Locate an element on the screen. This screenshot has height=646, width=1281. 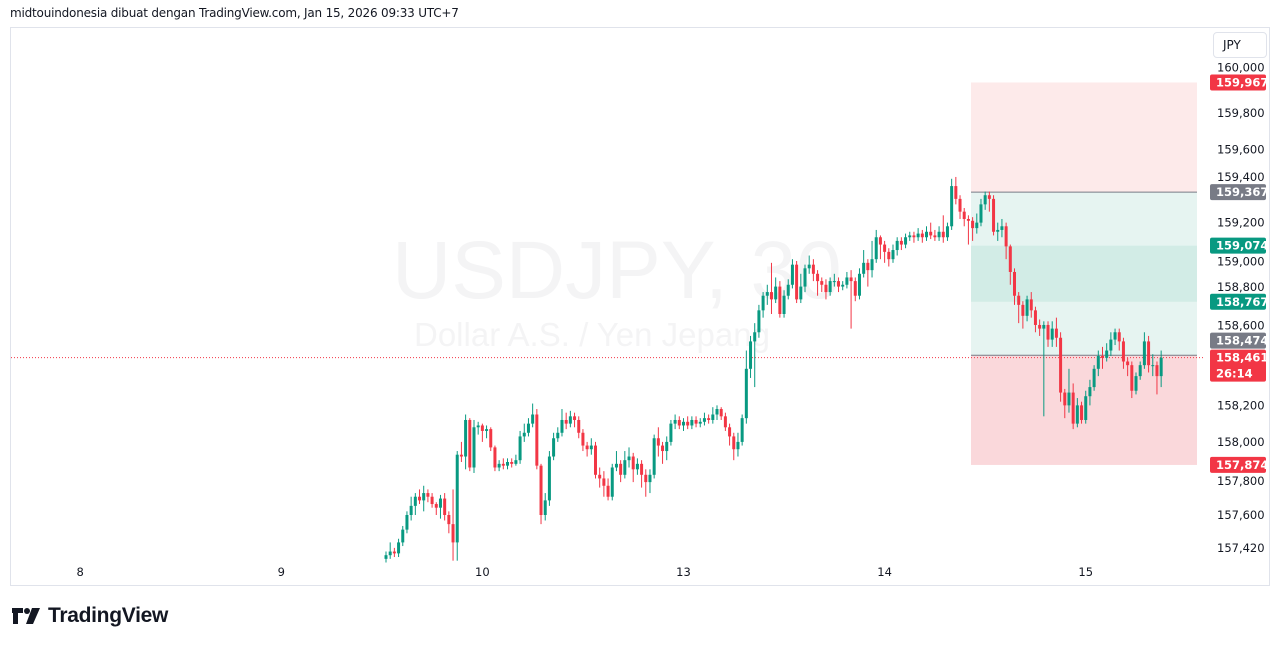
price-label-bg is located at coordinates (1238, 365).